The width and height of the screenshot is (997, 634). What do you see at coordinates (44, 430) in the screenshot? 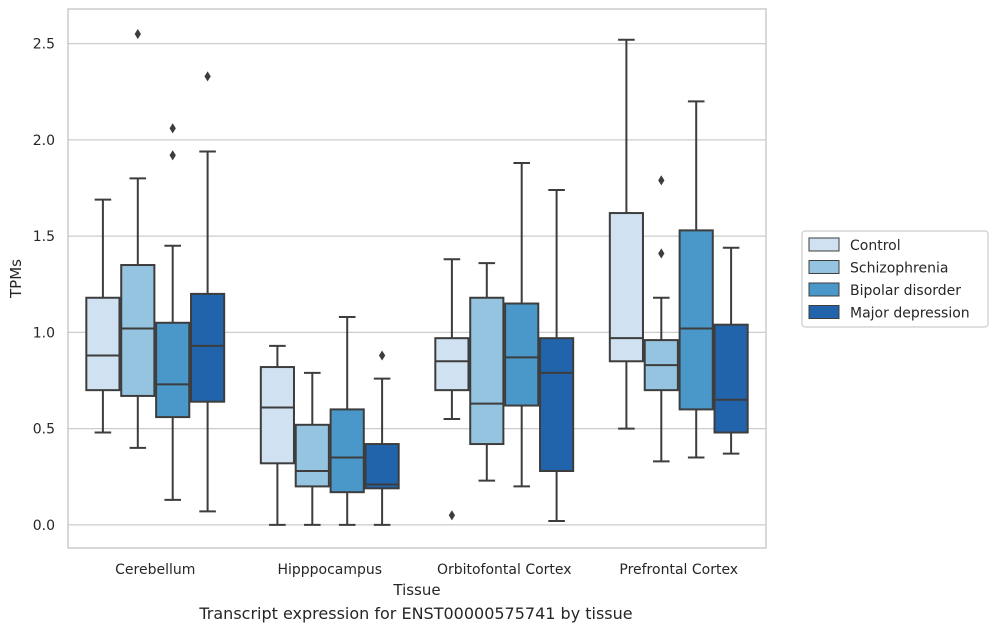
I see `y-tick-label: 0.5` at bounding box center [44, 430].